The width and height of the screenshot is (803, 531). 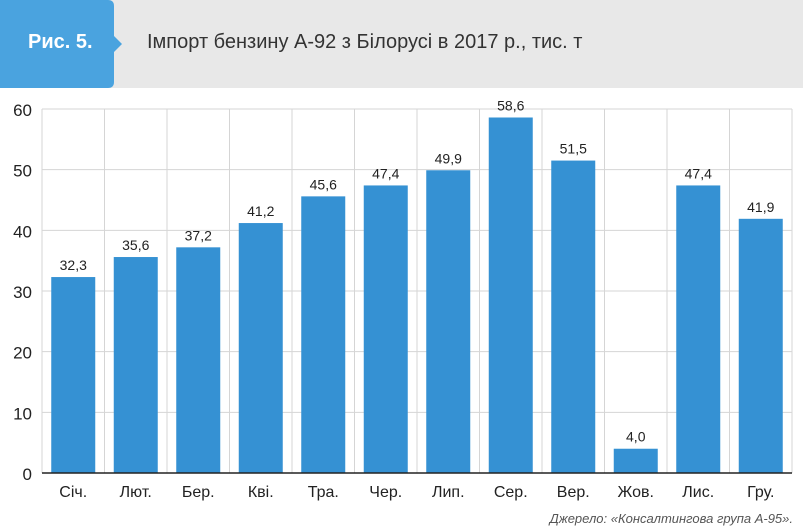 I want to click on figure-badge: Рис. 5., so click(x=61, y=44).